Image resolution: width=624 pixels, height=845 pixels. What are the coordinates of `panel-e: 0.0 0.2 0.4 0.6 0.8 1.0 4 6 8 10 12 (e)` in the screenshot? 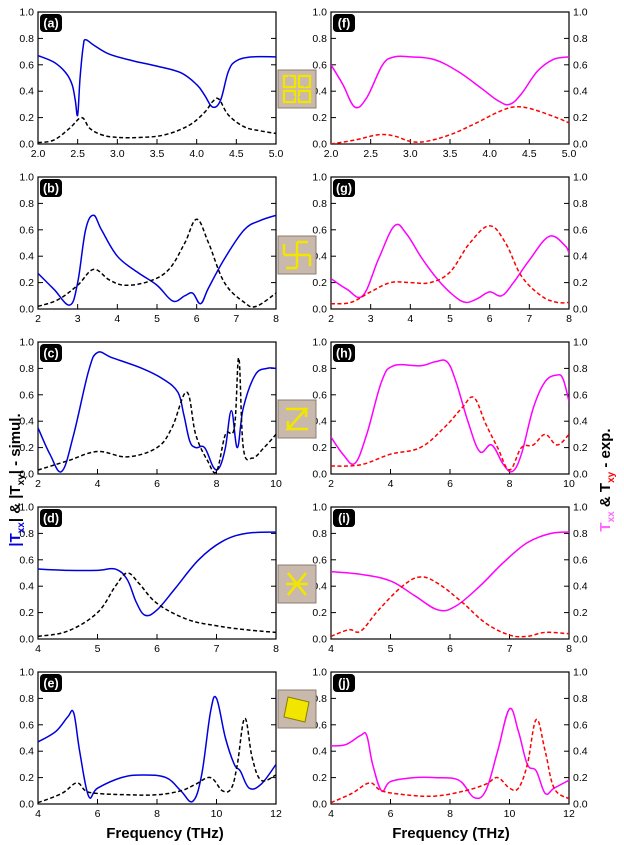 It's located at (150, 744).